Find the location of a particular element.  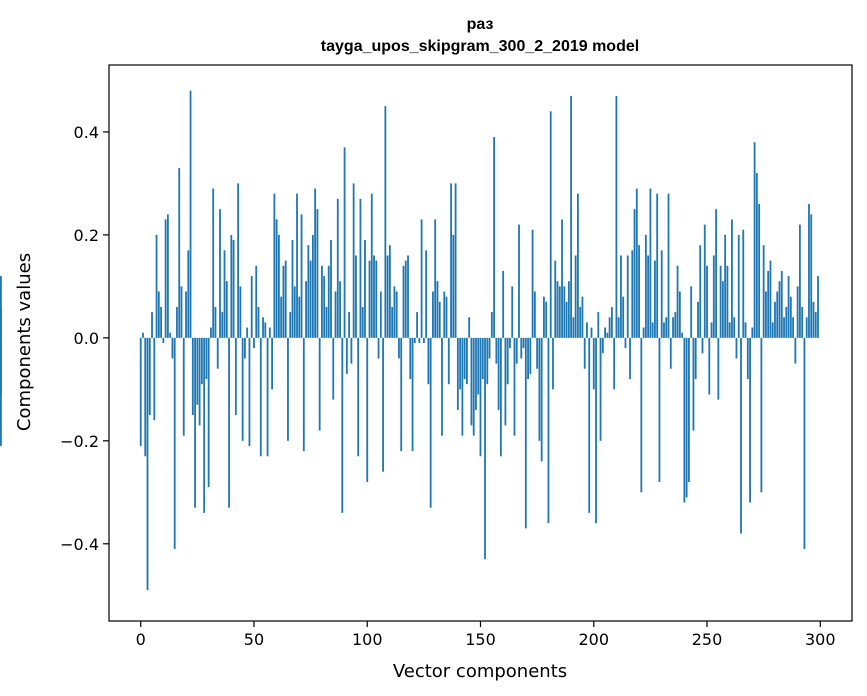

x-tick-label: 300 is located at coordinates (820, 639).